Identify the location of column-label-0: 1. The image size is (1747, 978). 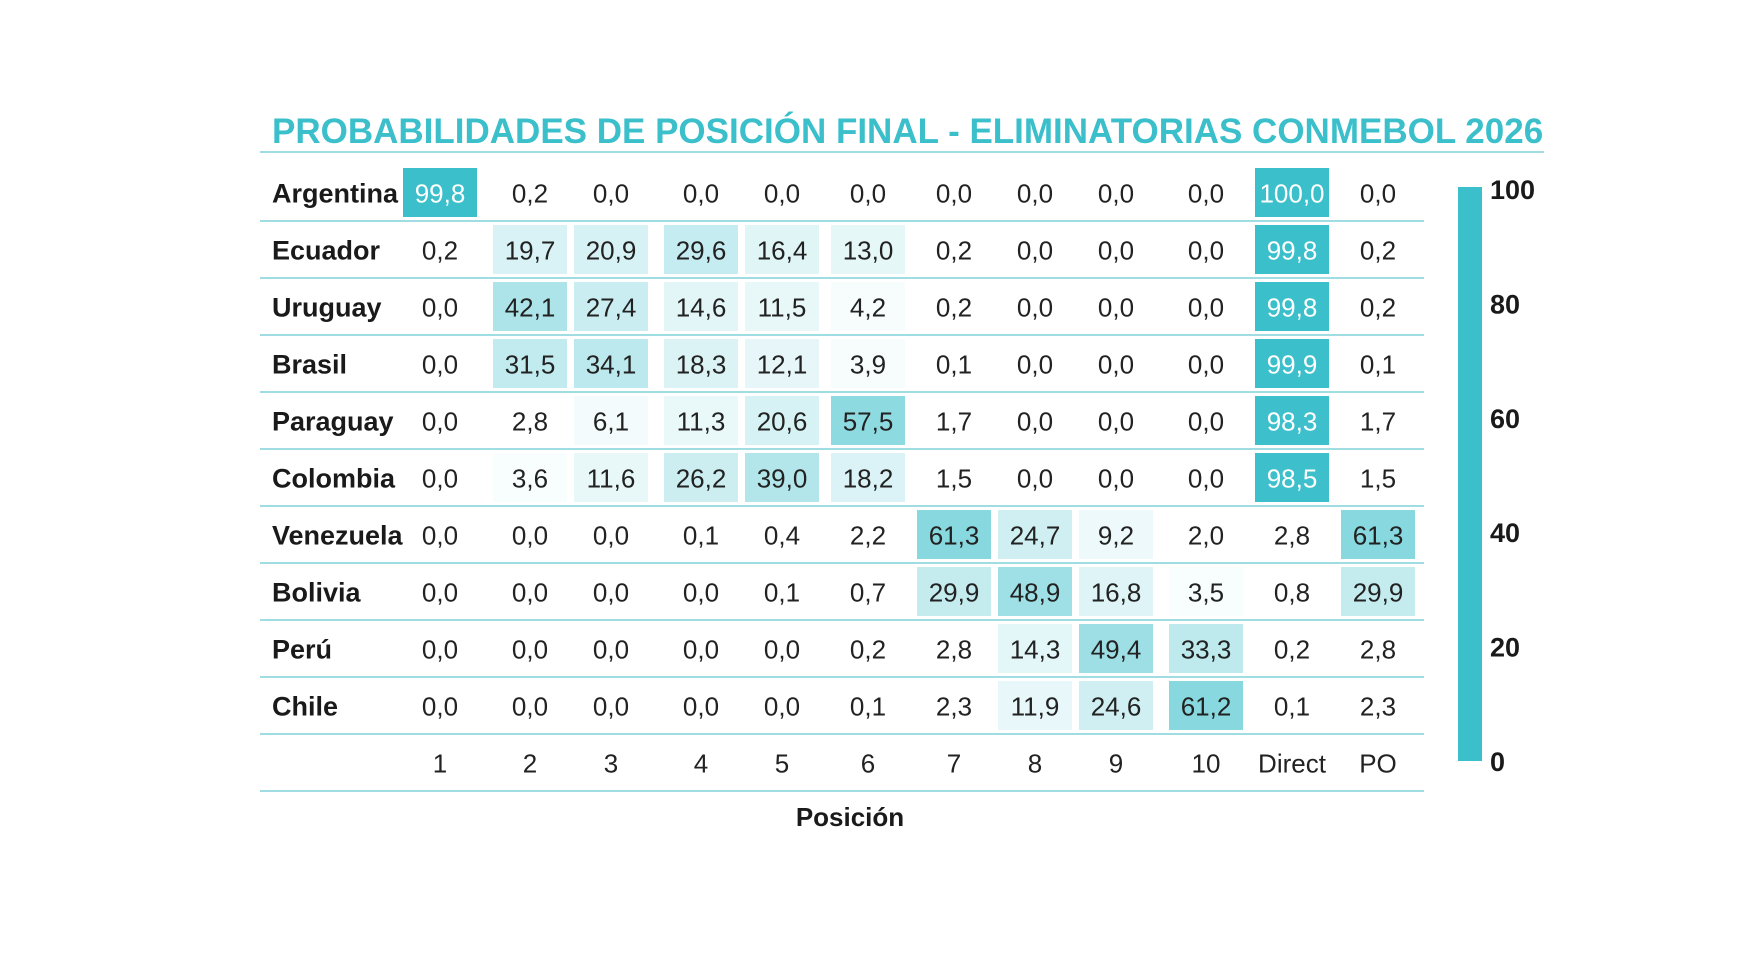
(440, 764).